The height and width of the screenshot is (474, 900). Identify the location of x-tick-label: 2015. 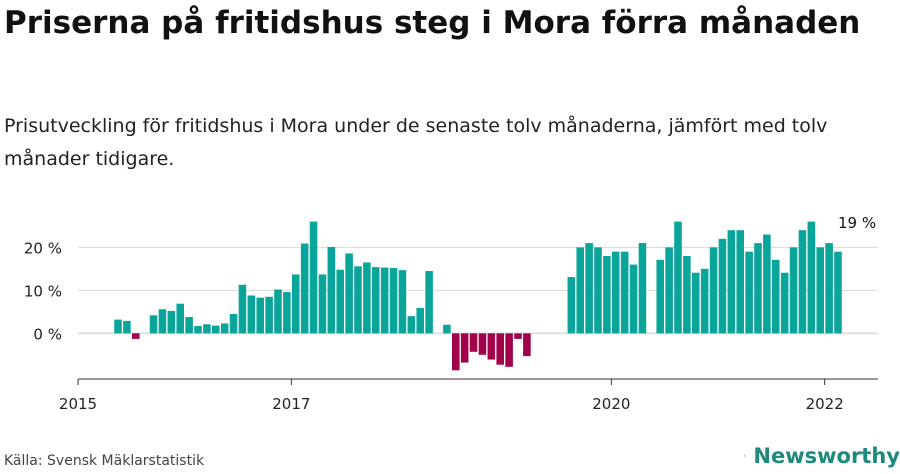
(78, 404).